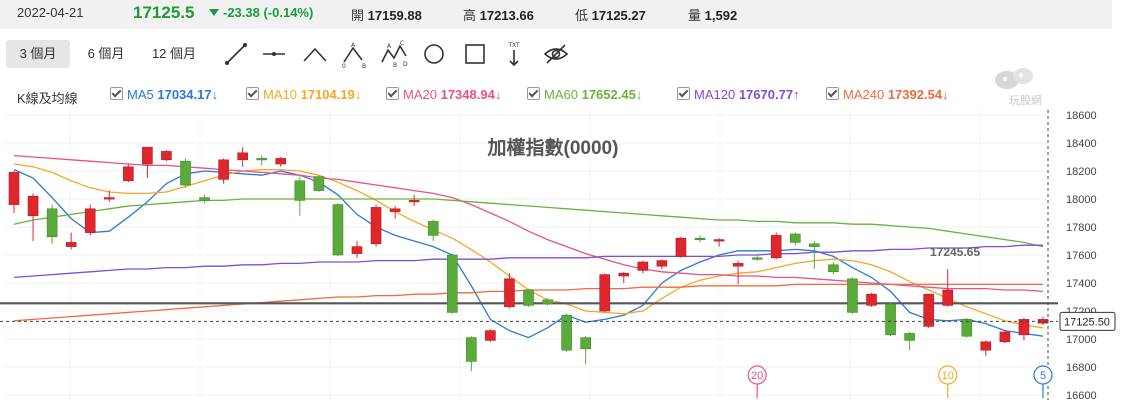  Describe the element at coordinates (887, 94) in the screenshot. I see `legend-item-ma240: MA240 17392.54↓` at that location.